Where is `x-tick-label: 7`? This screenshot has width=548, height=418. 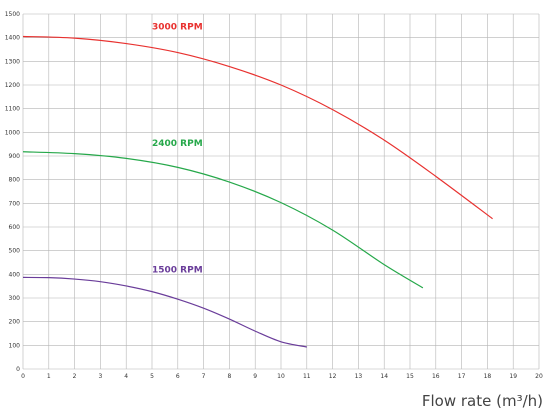
x-tick-label: 7 is located at coordinates (204, 376).